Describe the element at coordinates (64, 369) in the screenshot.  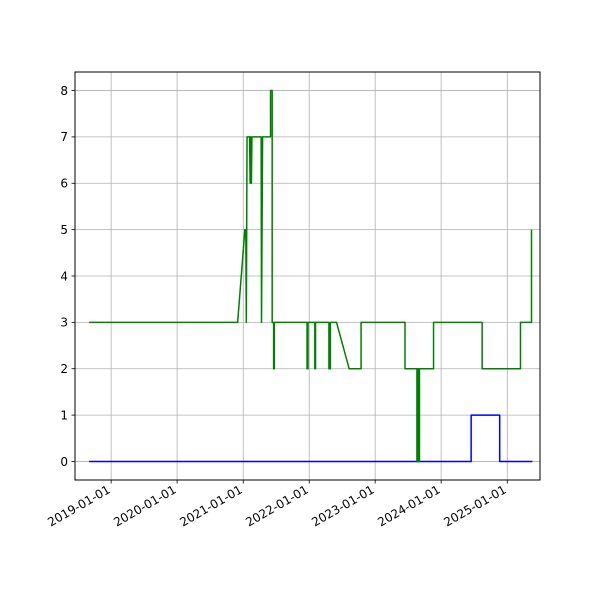
I see `y-tick-label: 2` at that location.